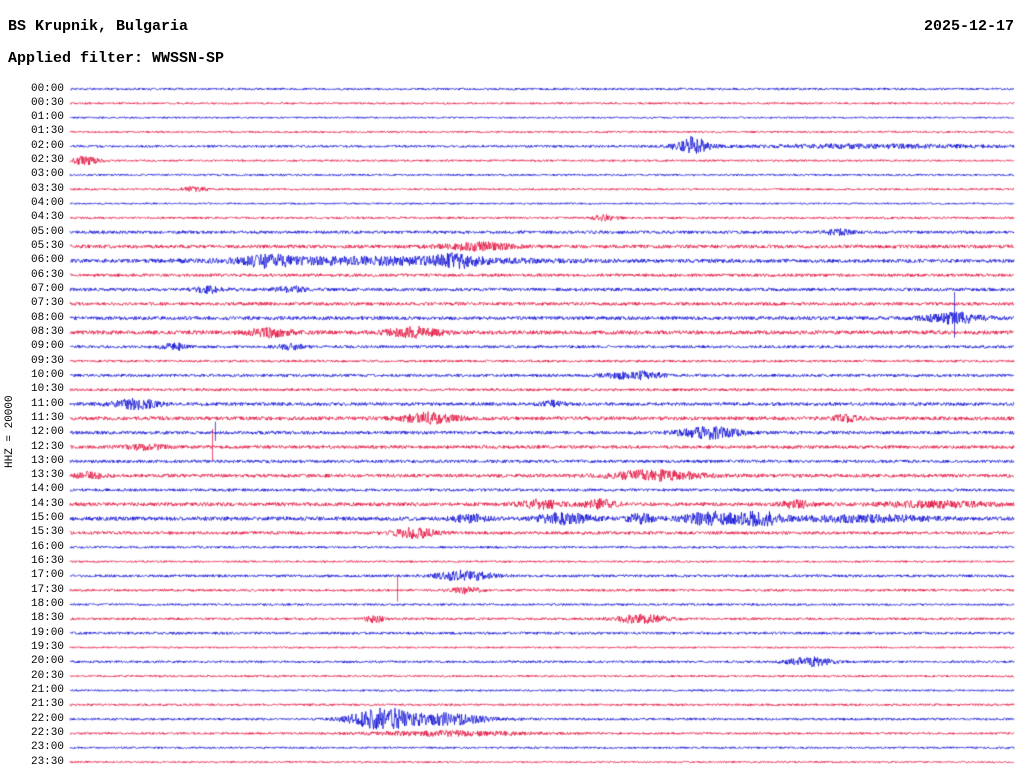  I want to click on time-label: 07:00, so click(47, 288).